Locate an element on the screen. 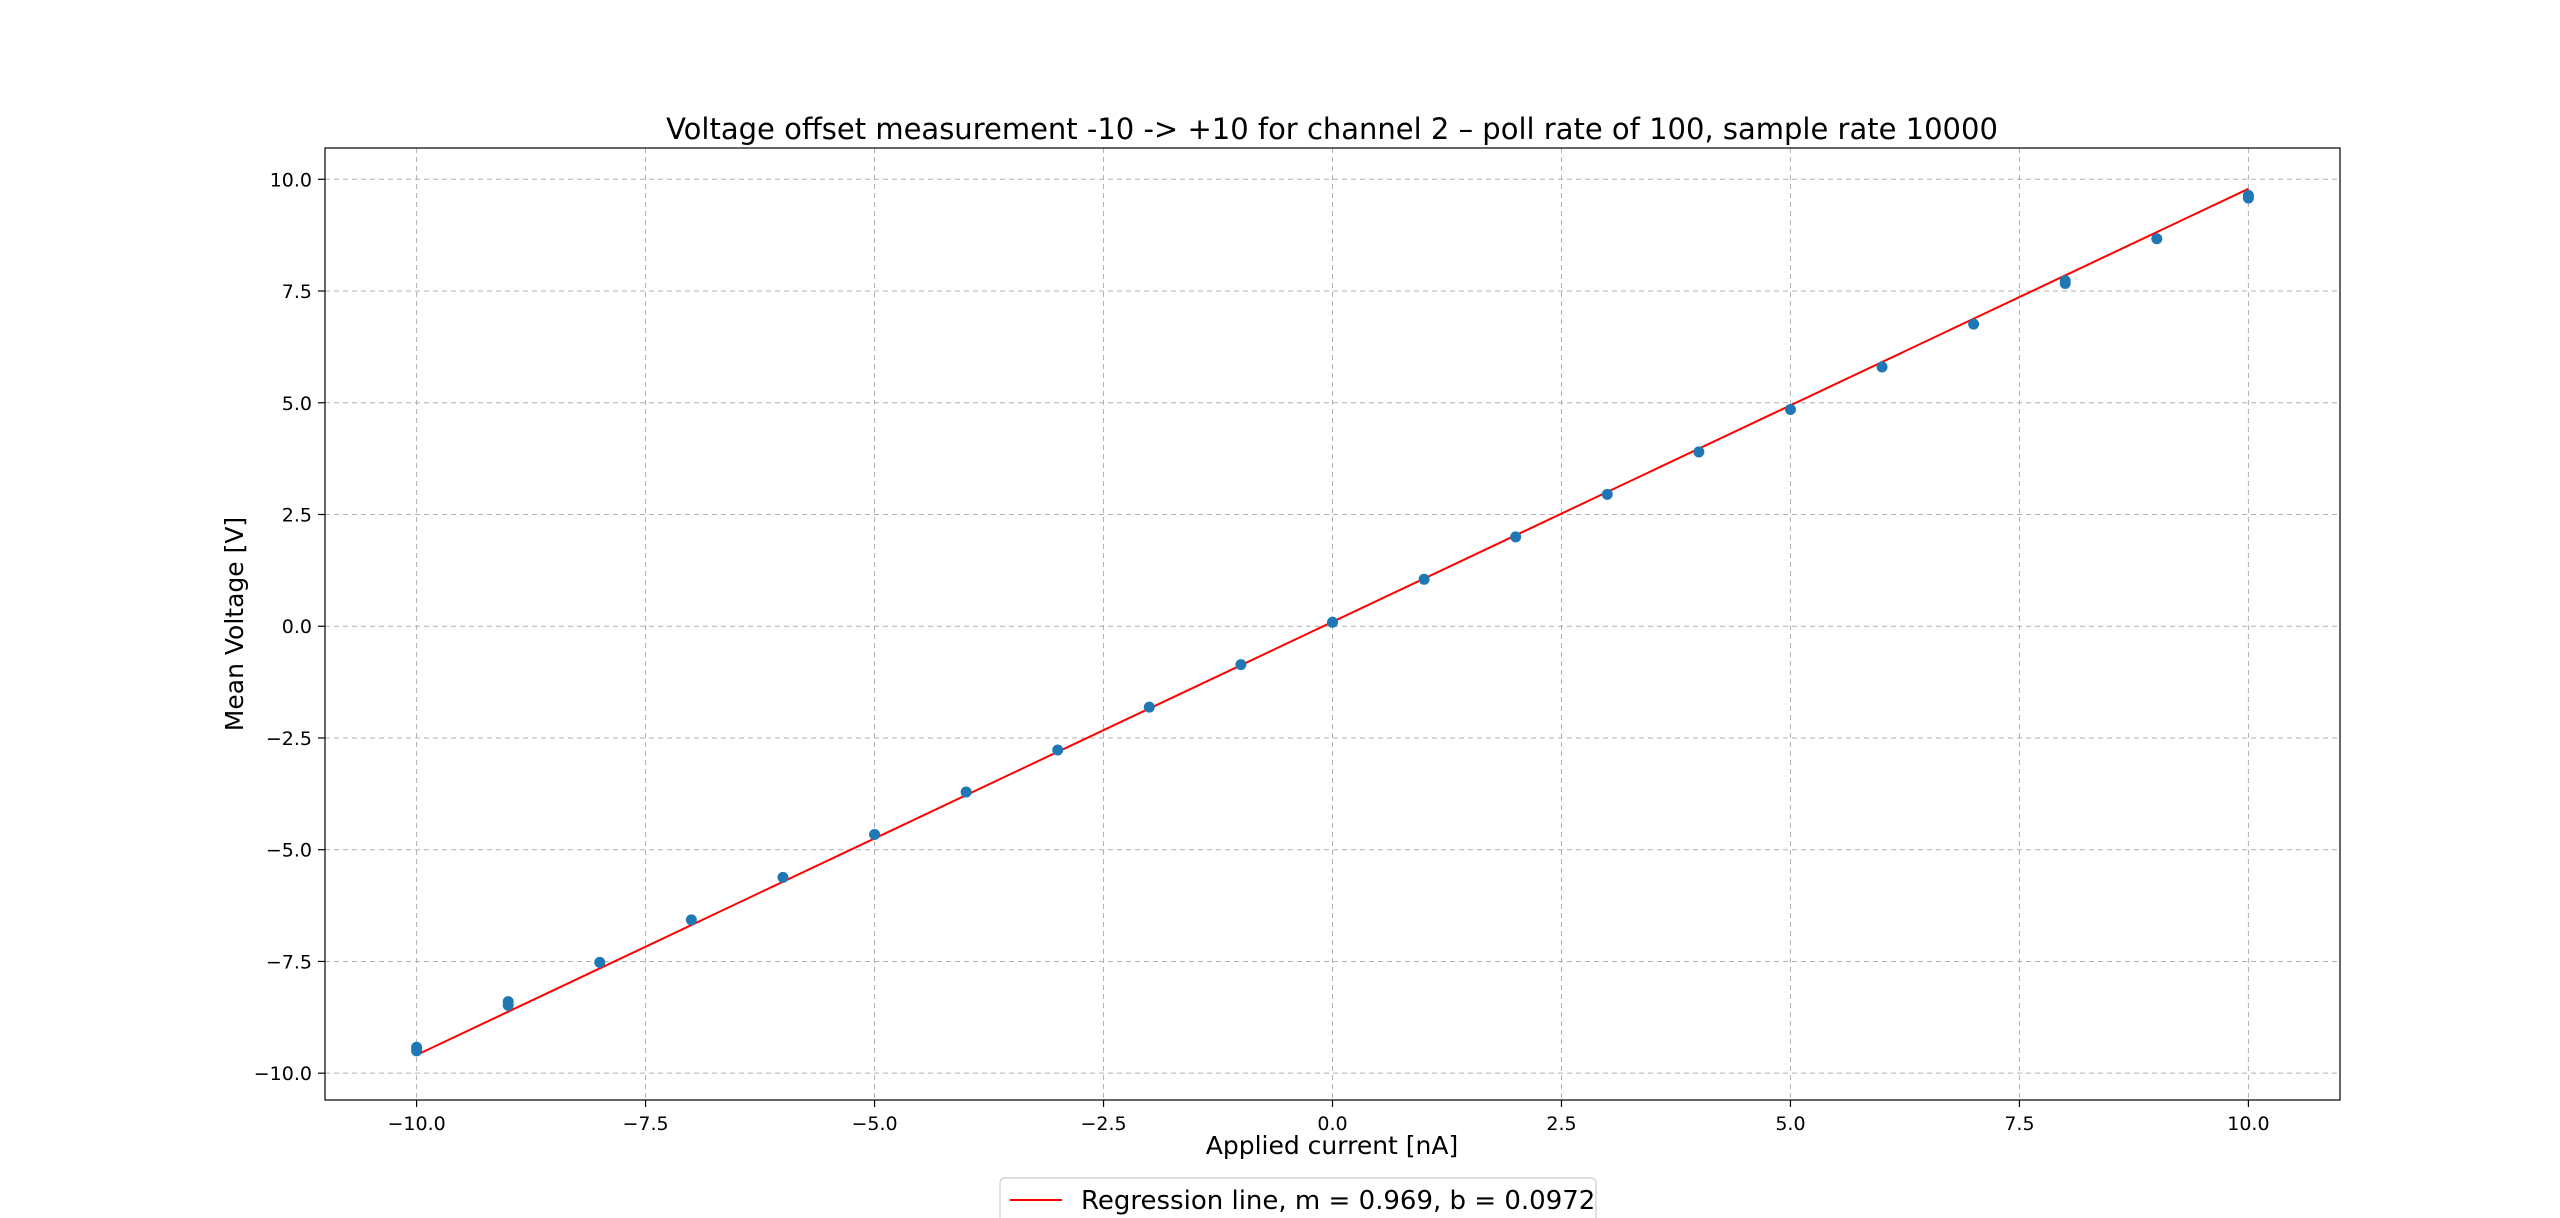  legend: Regression line, m = 0.969, b = 0.0972 is located at coordinates (1298, 1197).